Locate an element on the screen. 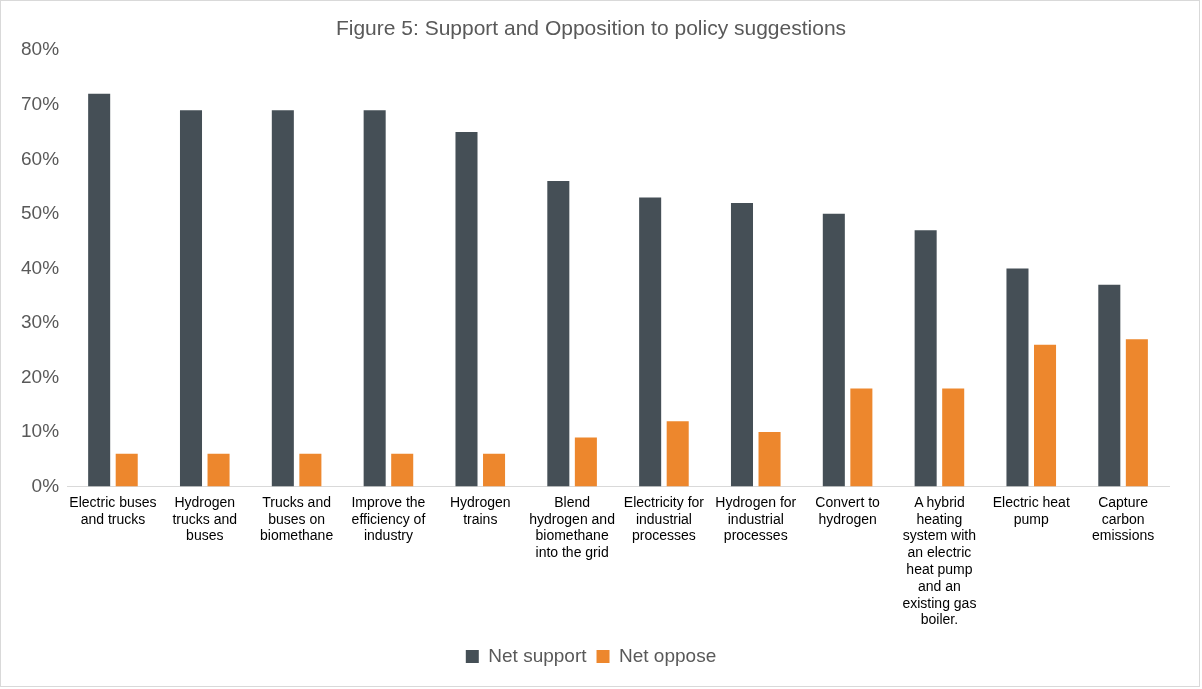  y-tick-label: 70% is located at coordinates (40, 103).